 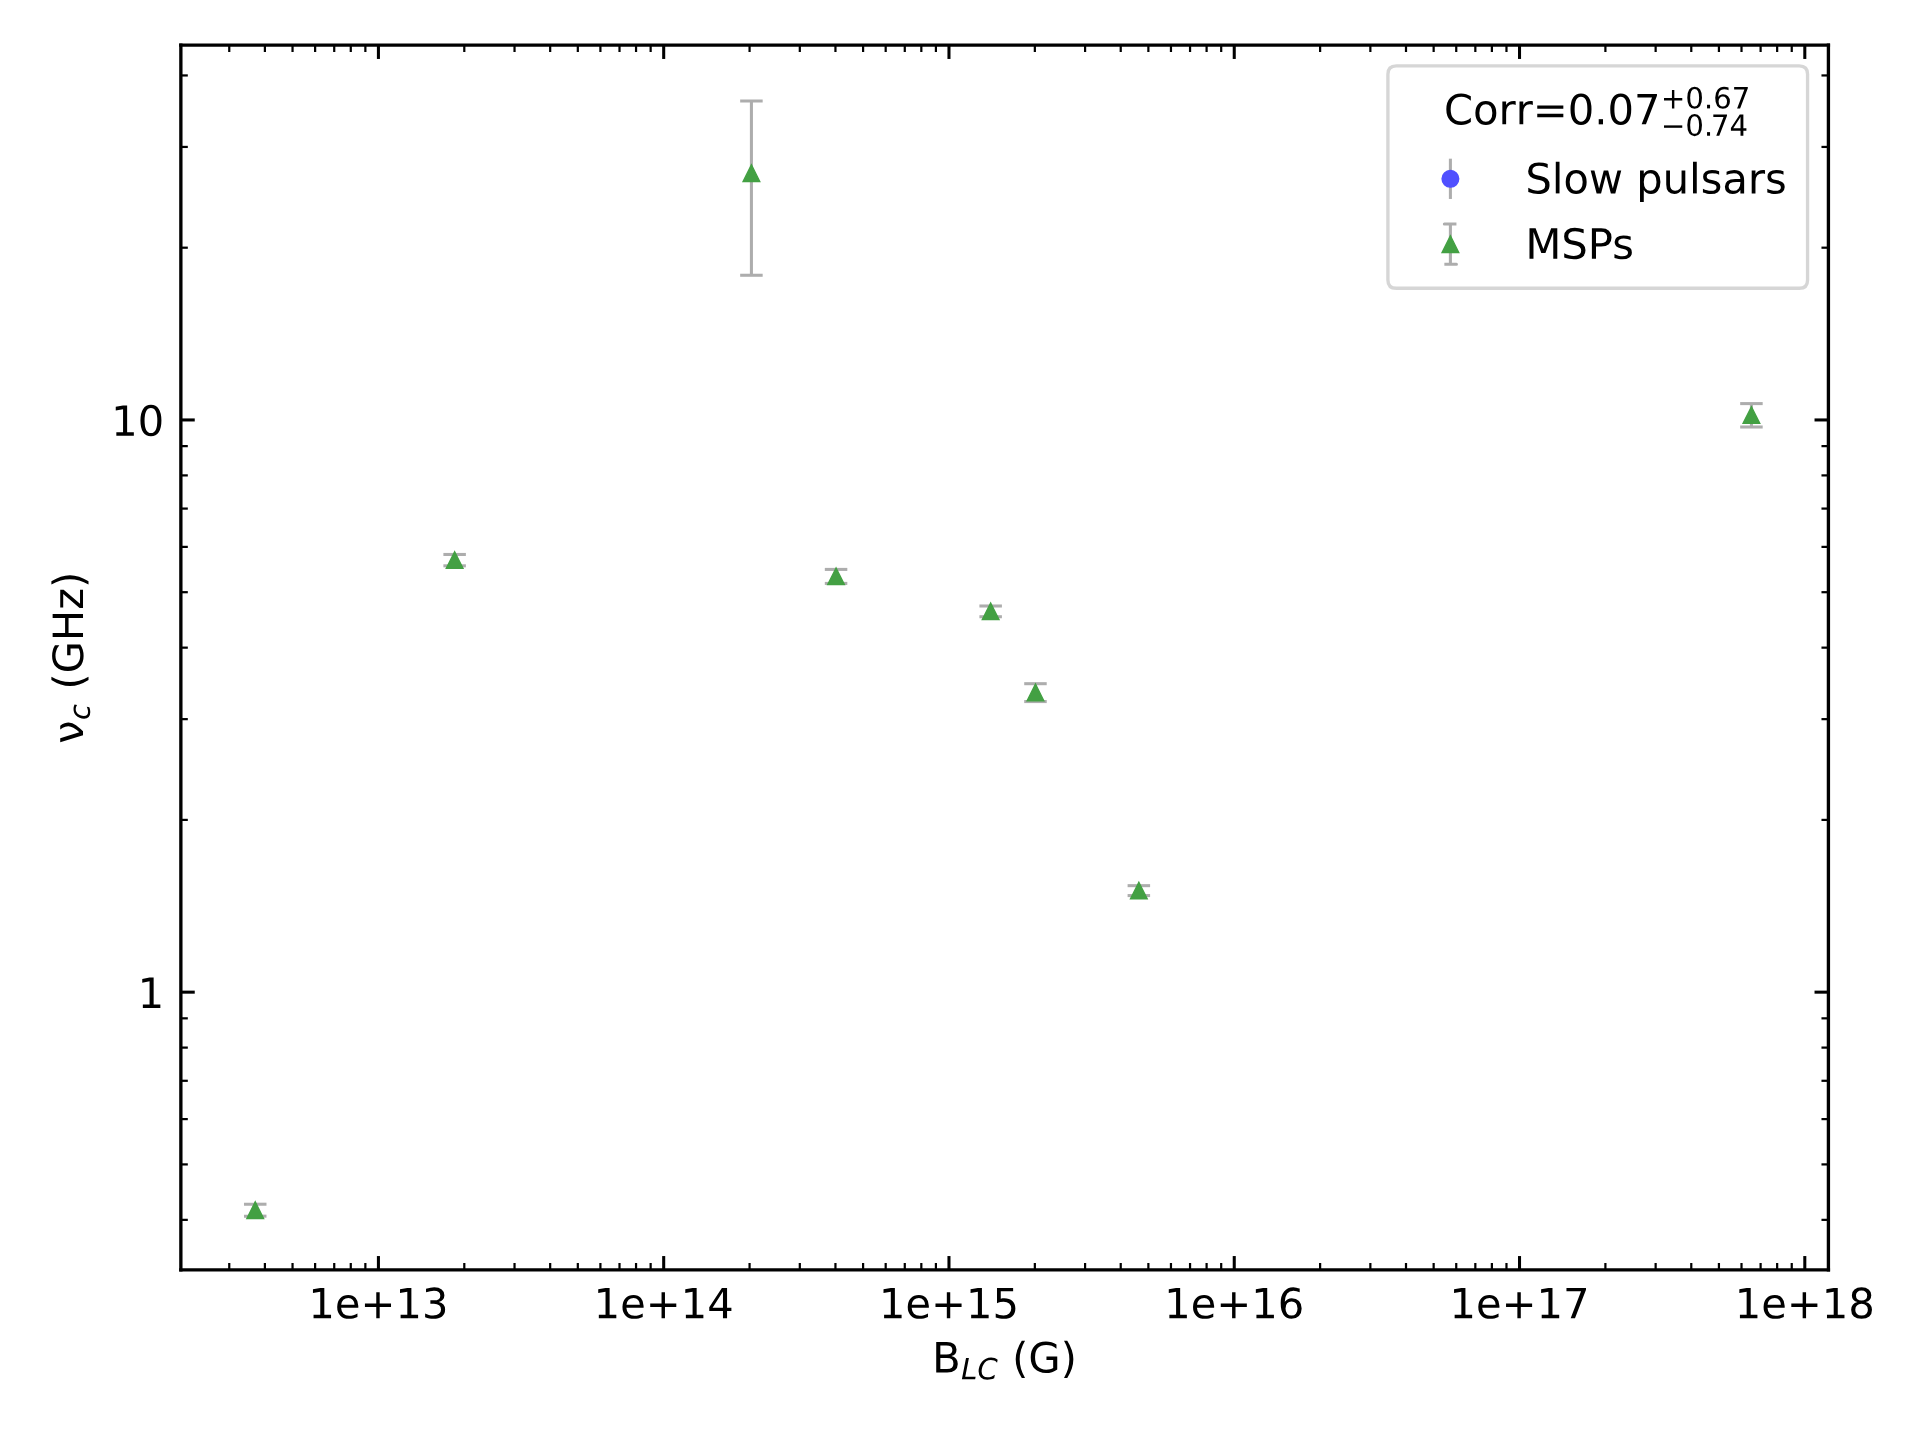 I want to click on x-tick-label: 1e+17, so click(x=1520, y=1303).